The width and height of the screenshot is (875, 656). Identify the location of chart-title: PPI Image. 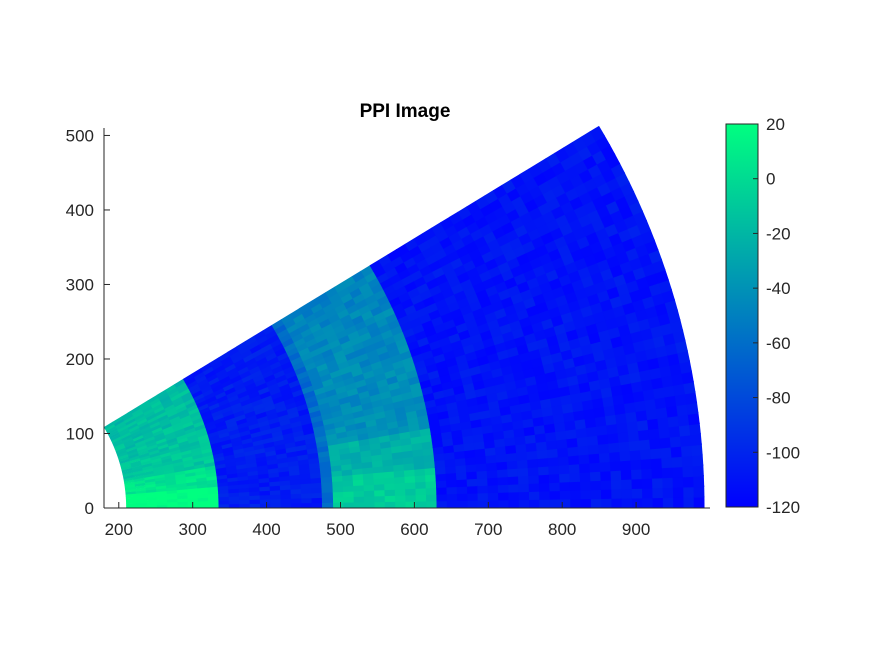
(405, 111).